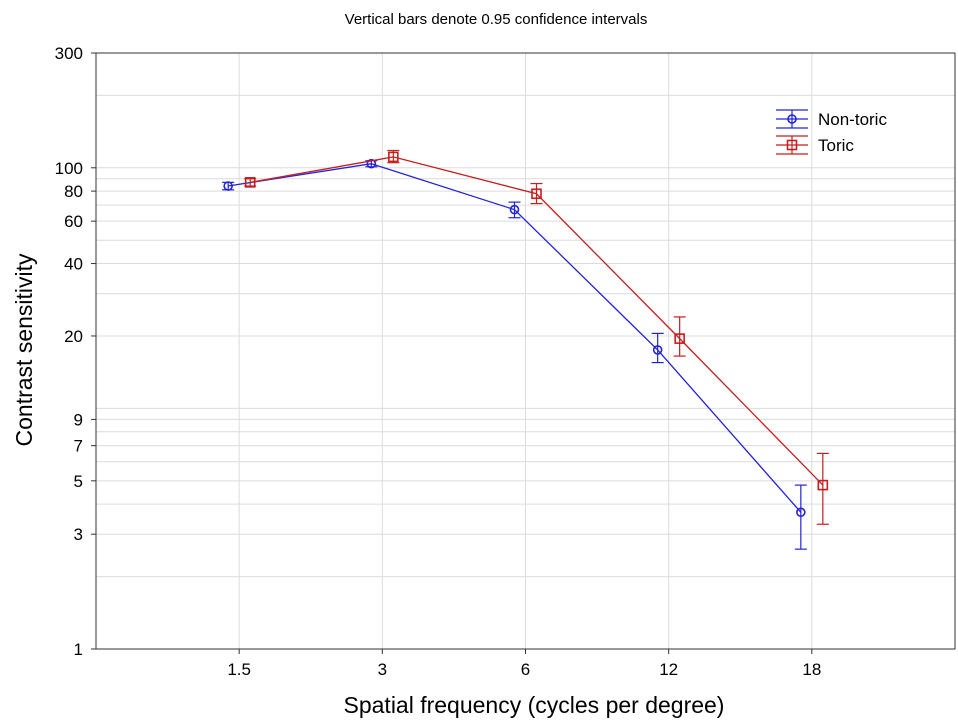 This screenshot has width=958, height=721. I want to click on legend-entry: Non-toric, so click(831, 119).